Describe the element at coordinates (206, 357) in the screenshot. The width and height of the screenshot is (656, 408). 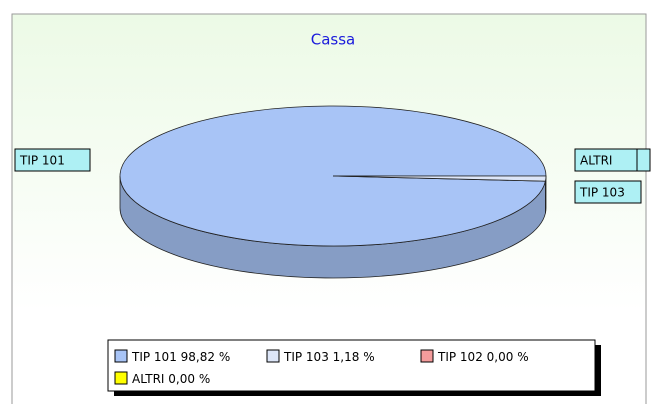
I see `legend-value: 98,82 %` at that location.